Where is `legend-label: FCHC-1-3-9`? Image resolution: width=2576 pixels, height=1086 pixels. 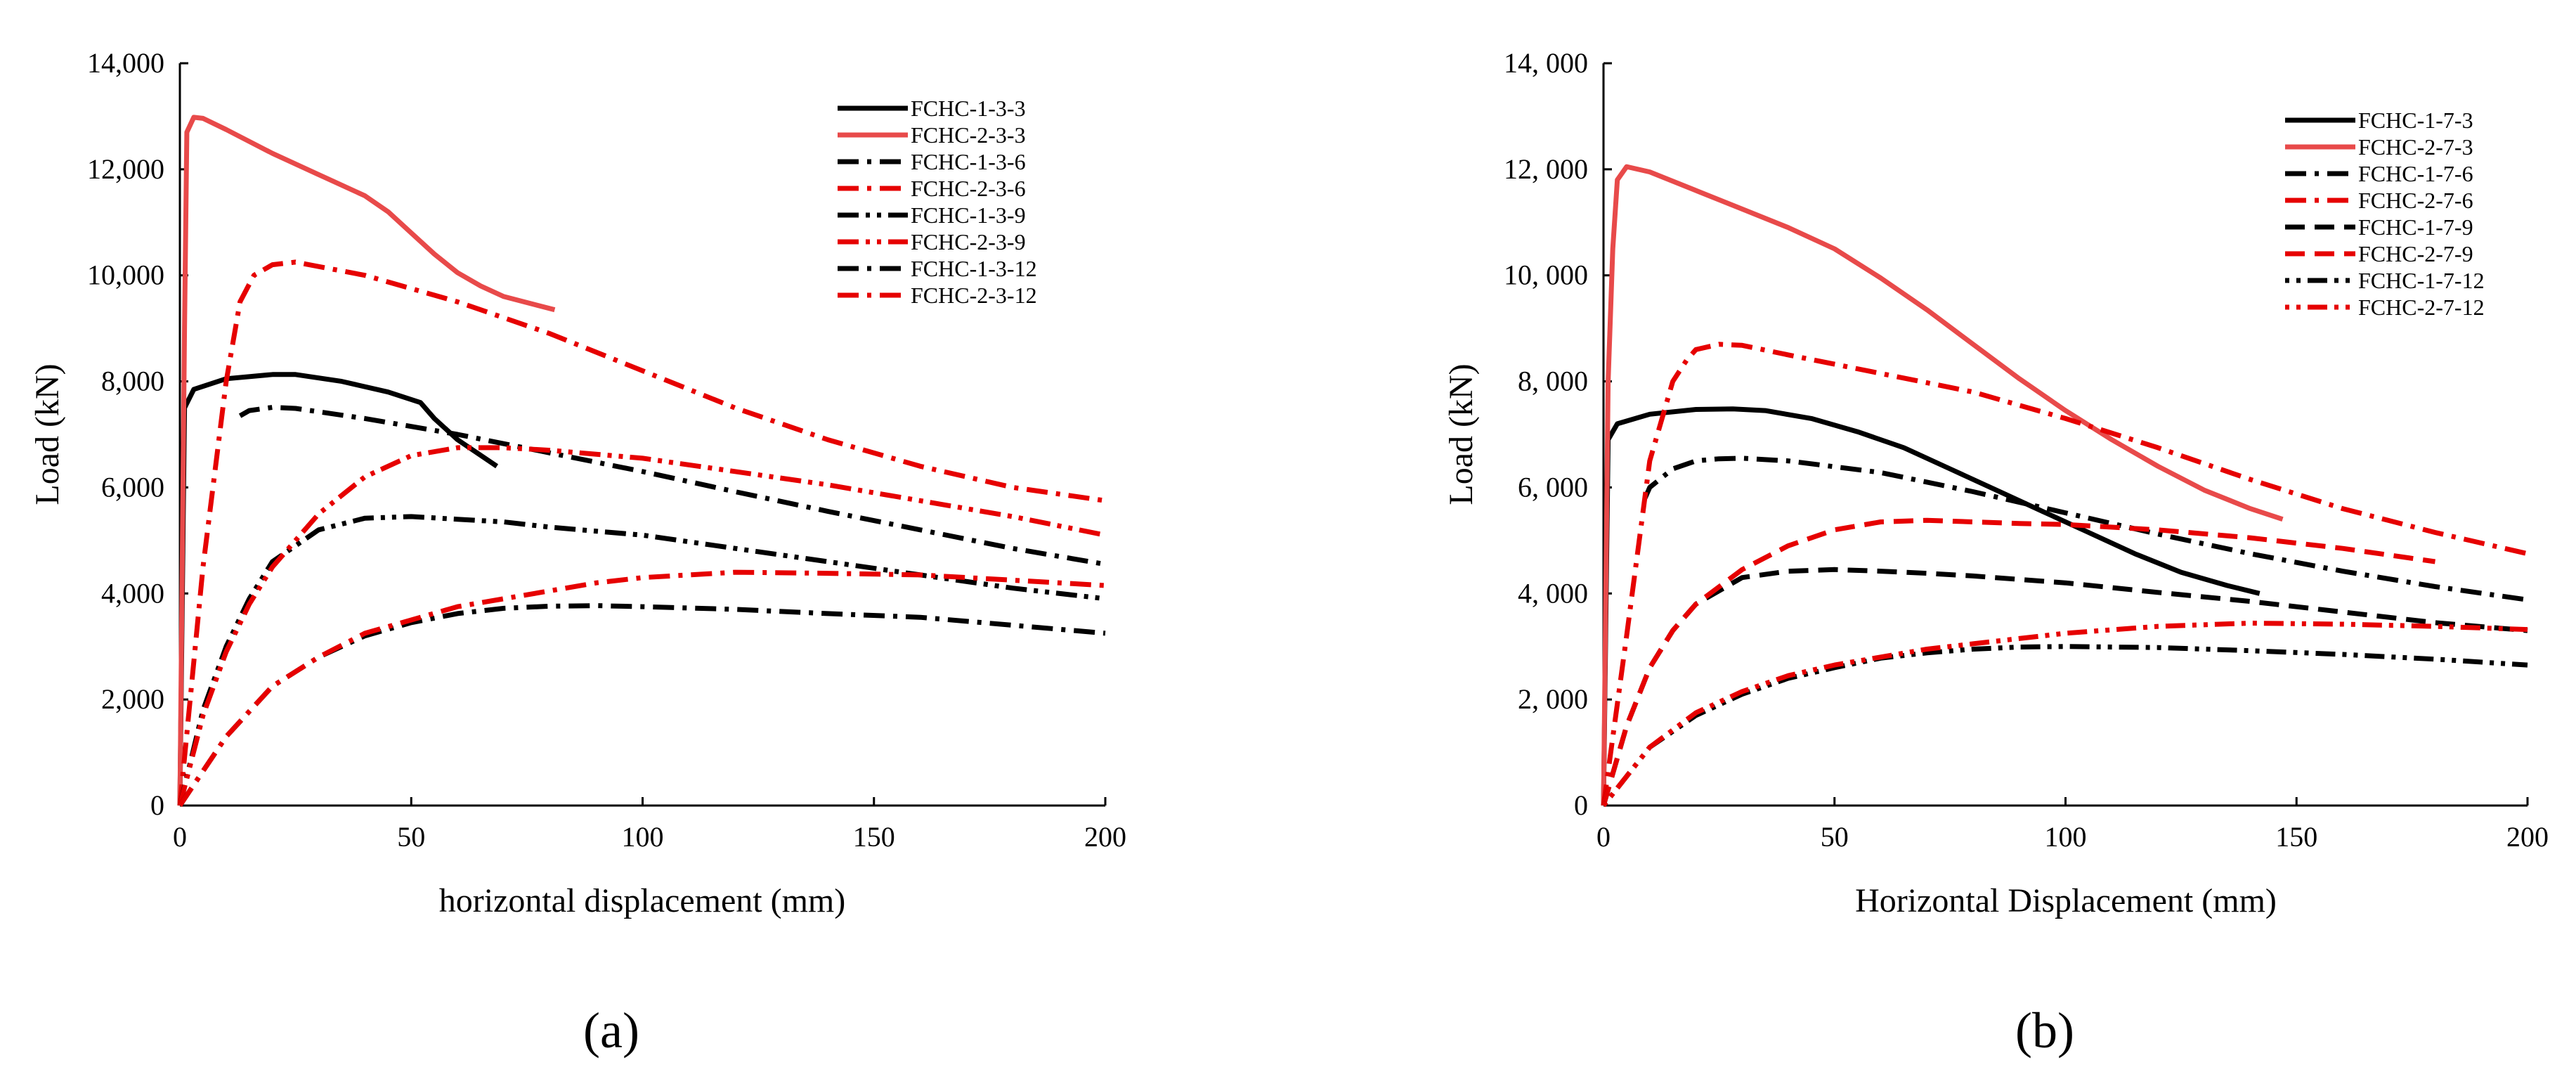
legend-label: FCHC-1-3-9 is located at coordinates (968, 215).